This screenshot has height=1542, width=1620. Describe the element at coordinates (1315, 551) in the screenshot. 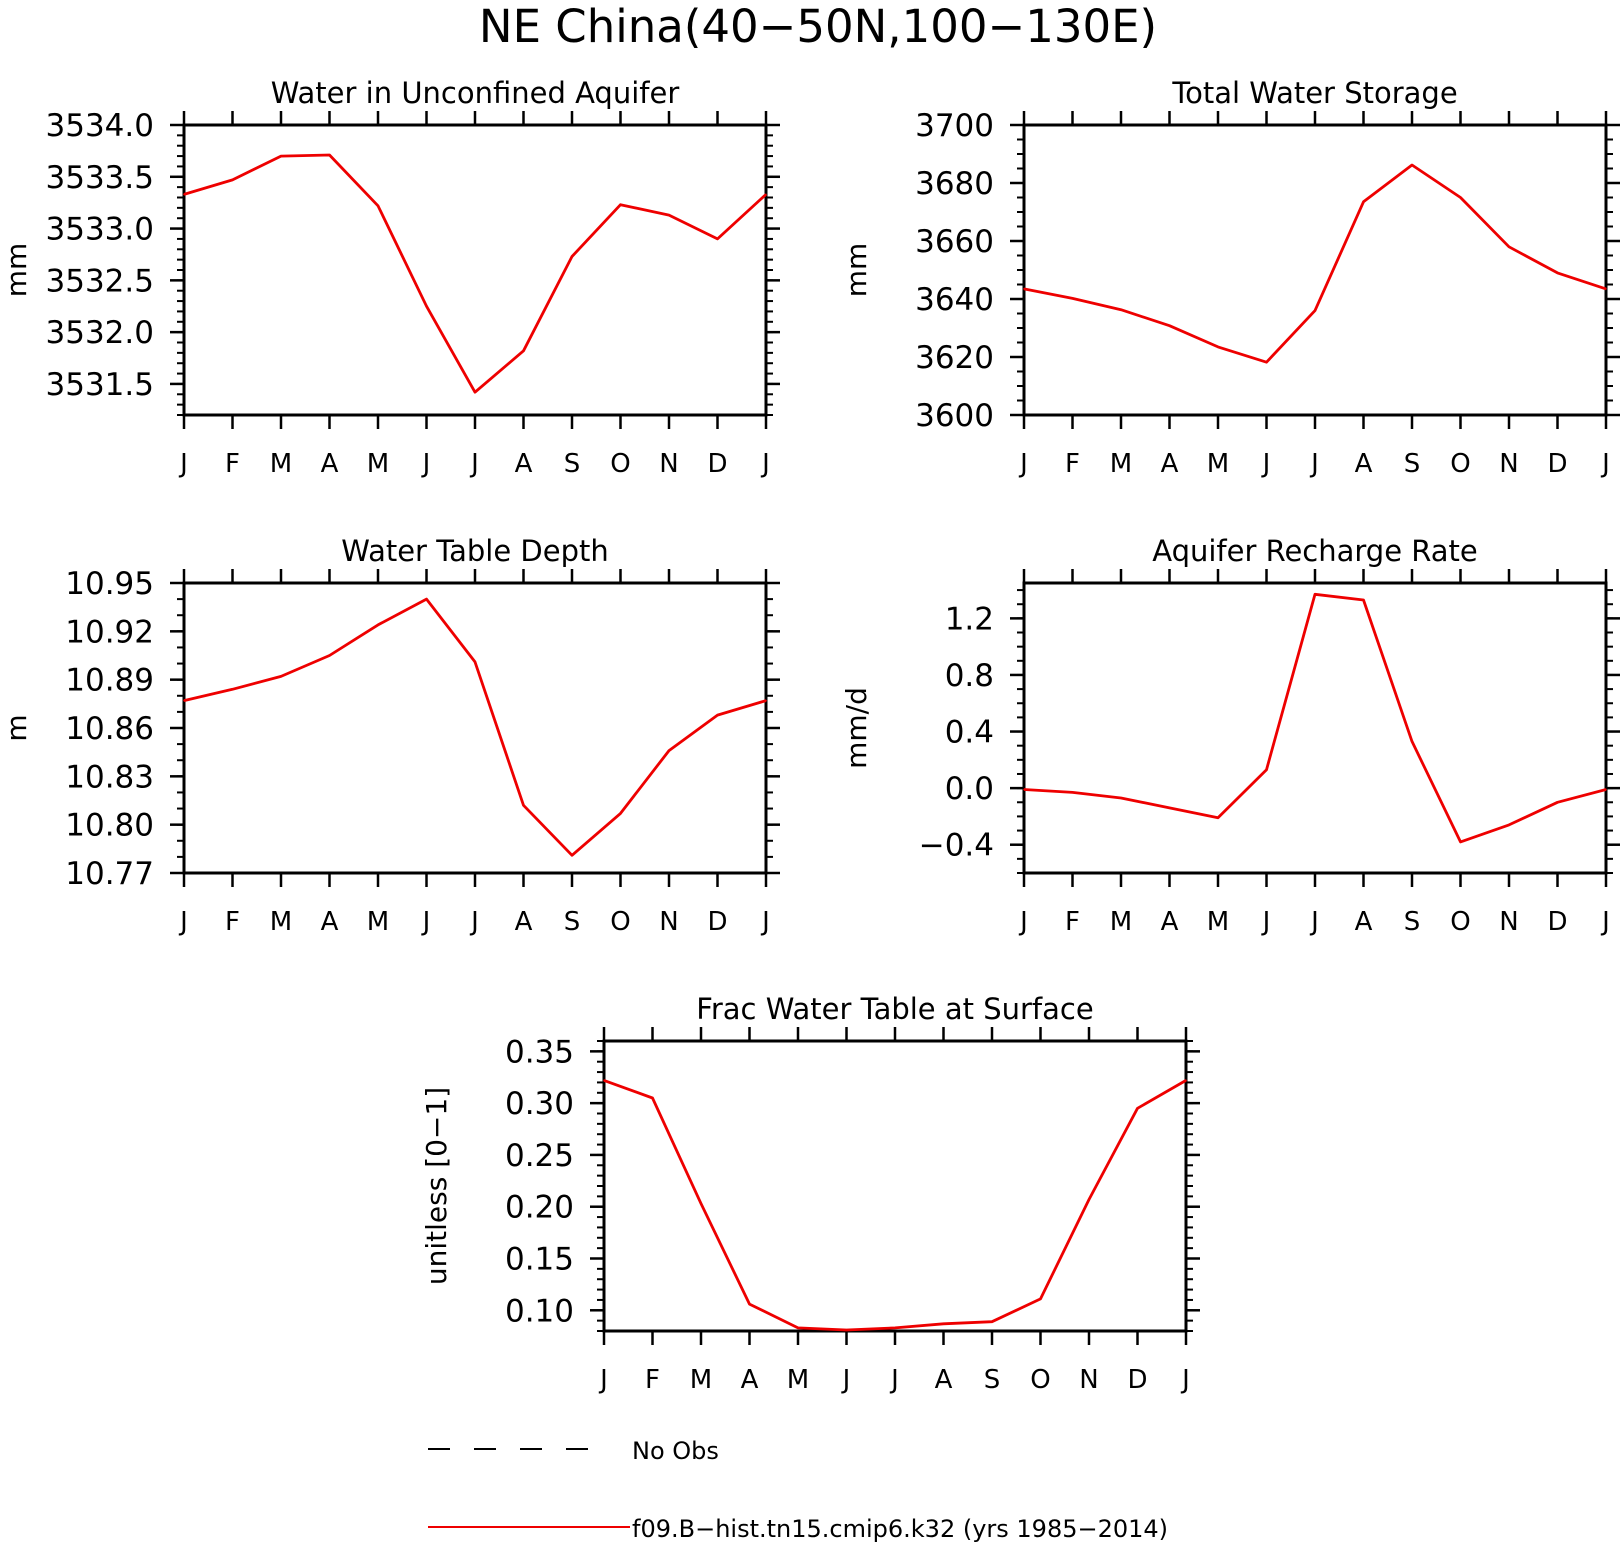

I see `panel-title: Aquifer Recharge Rate` at that location.